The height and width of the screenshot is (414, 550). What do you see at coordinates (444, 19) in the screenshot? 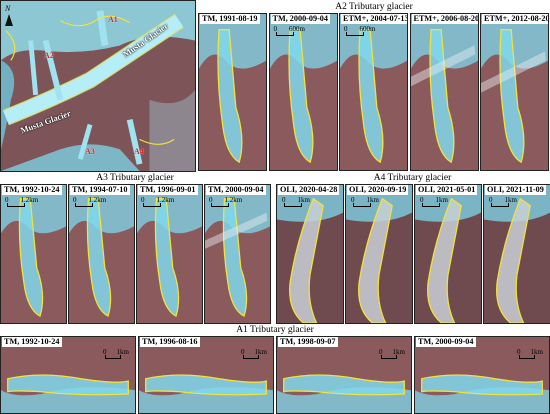
I see `panel-label: ETM+, 2006-08-20` at bounding box center [444, 19].